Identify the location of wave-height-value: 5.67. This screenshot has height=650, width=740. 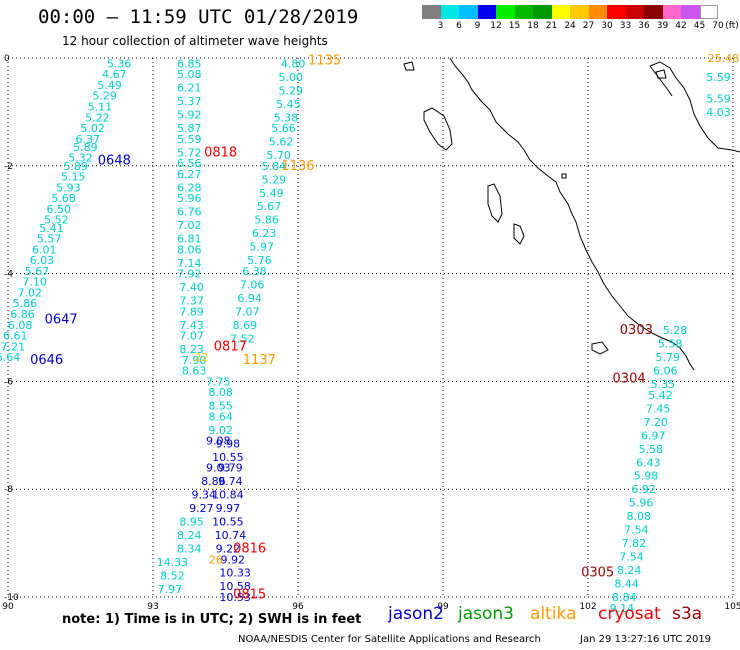
(37, 271).